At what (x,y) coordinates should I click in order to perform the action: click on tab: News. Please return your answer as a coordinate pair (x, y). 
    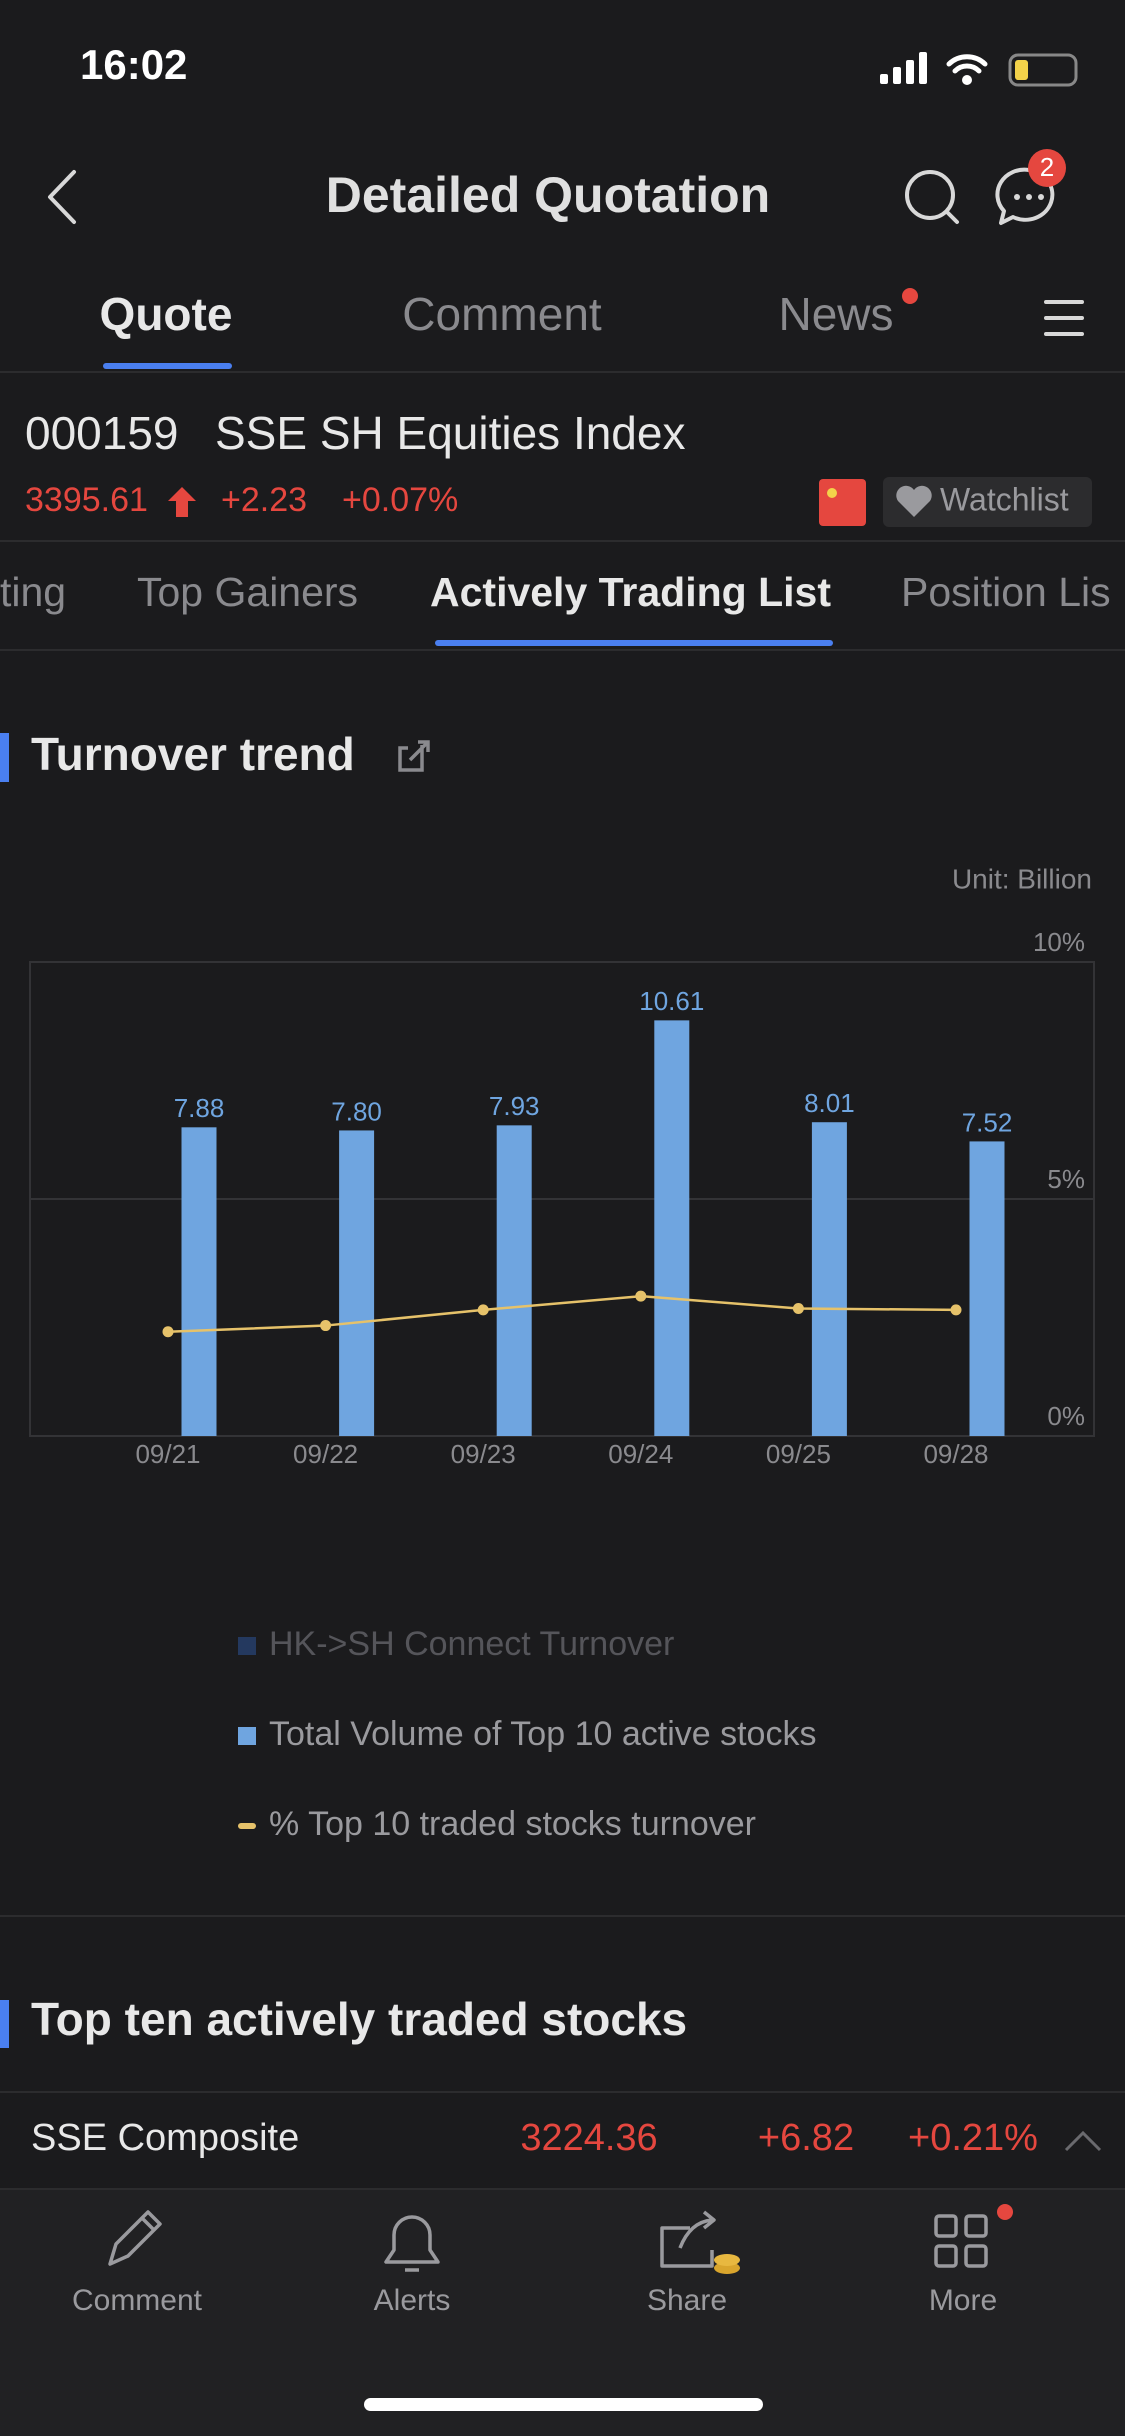
    Looking at the image, I should click on (835, 314).